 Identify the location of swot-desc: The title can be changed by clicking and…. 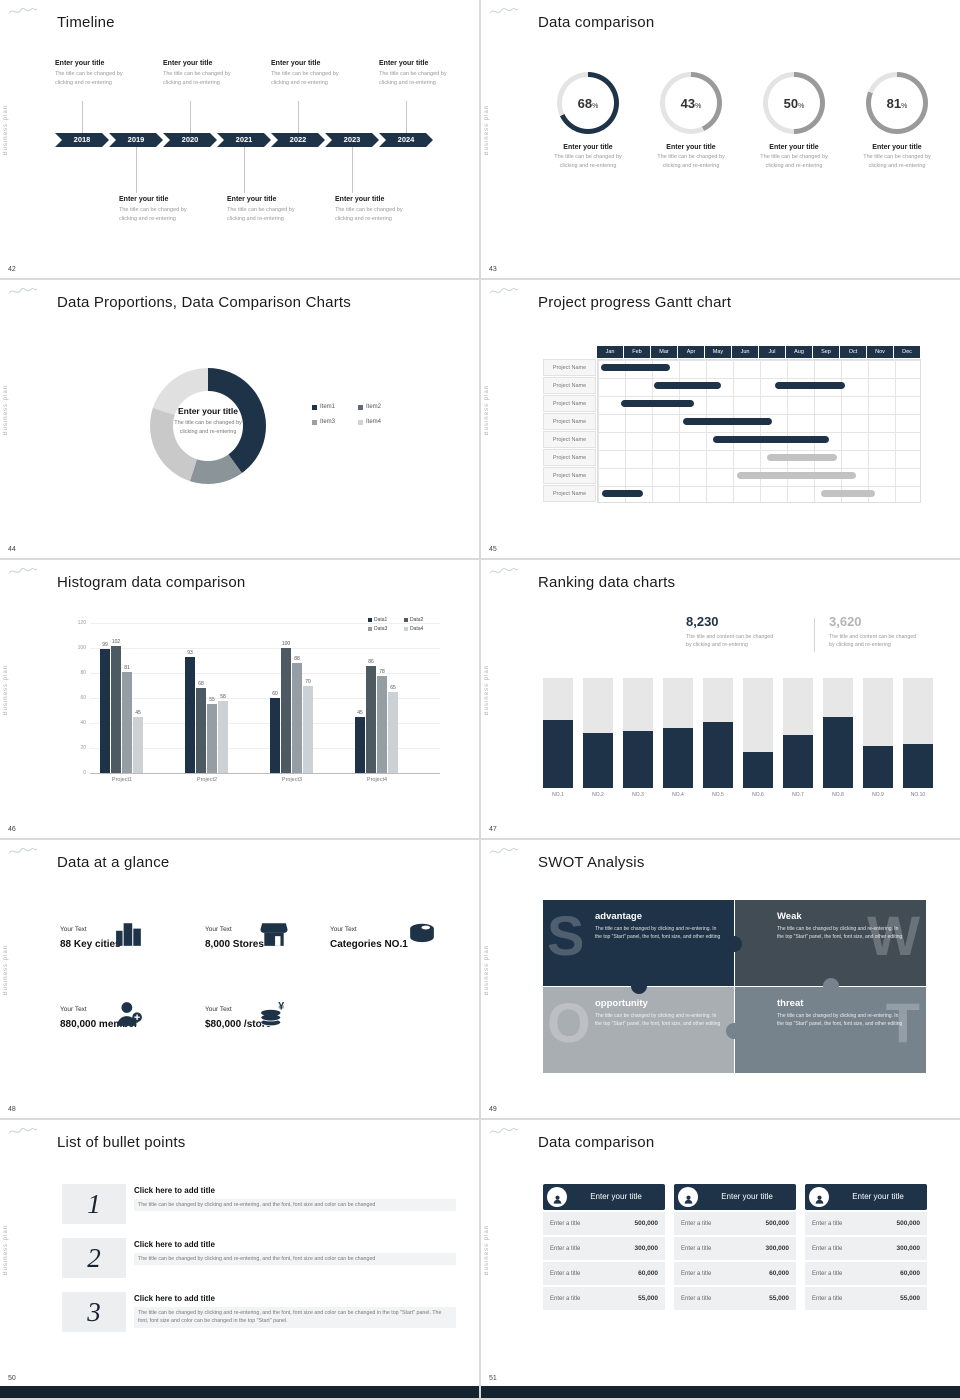
(840, 1020).